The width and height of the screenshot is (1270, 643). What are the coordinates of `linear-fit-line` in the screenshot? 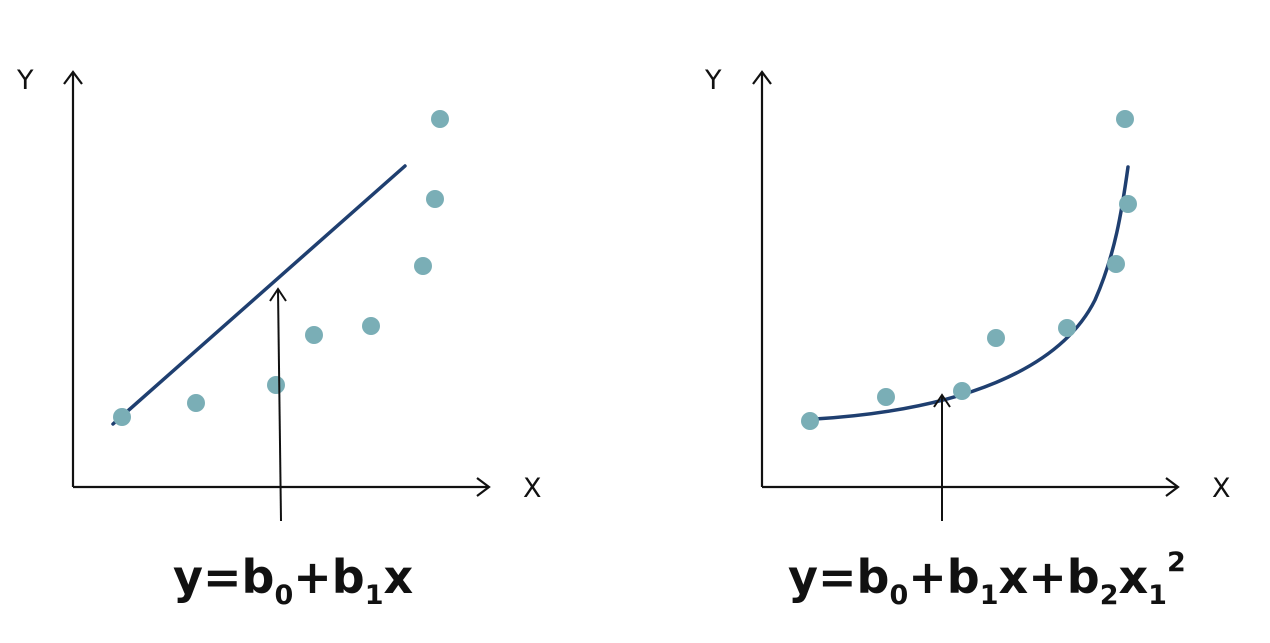 It's located at (259, 295).